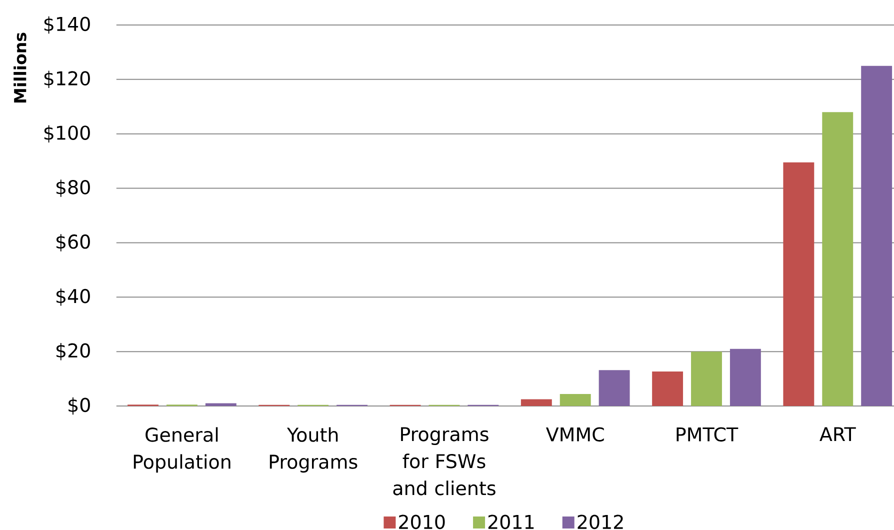 This screenshot has height=530, width=894. I want to click on y-tick-label: $80, so click(73, 188).